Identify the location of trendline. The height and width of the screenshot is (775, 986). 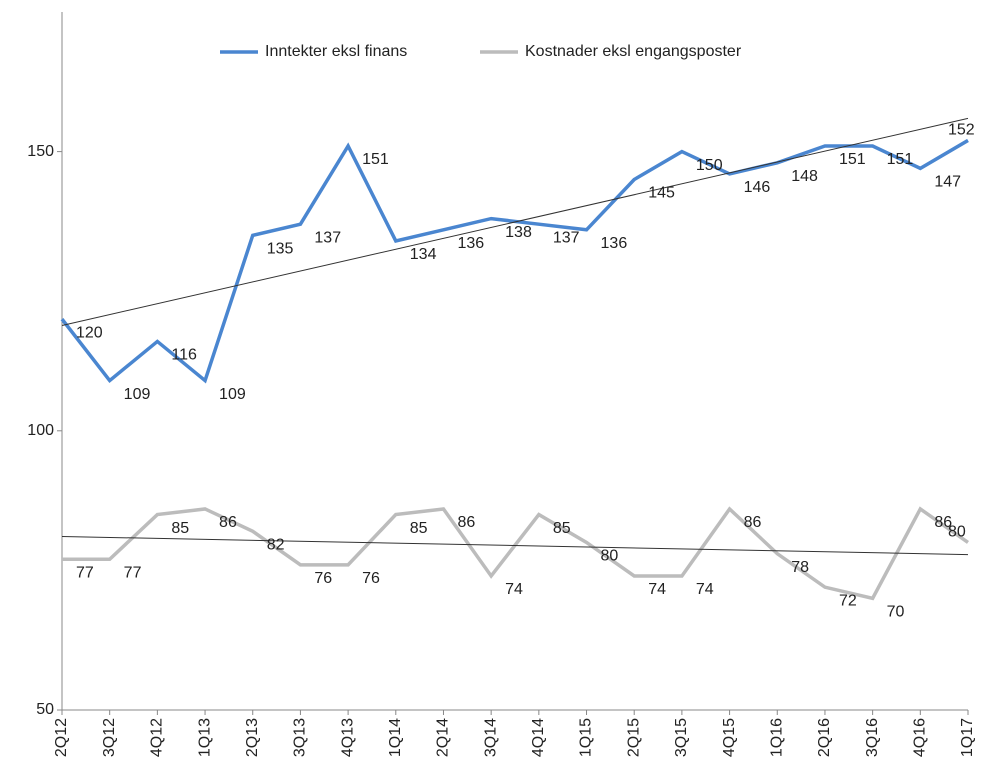
(515, 545).